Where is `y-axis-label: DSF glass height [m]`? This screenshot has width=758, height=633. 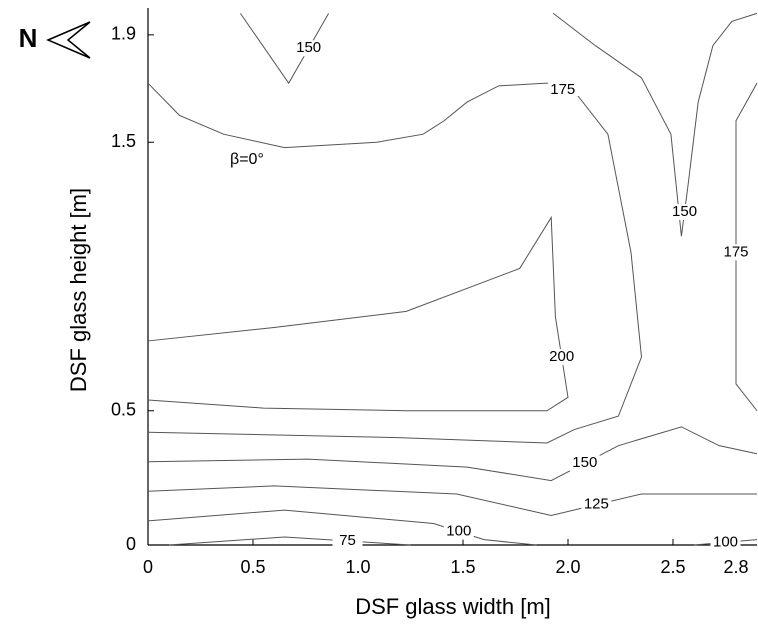 y-axis-label: DSF glass height [m] is located at coordinates (78, 290).